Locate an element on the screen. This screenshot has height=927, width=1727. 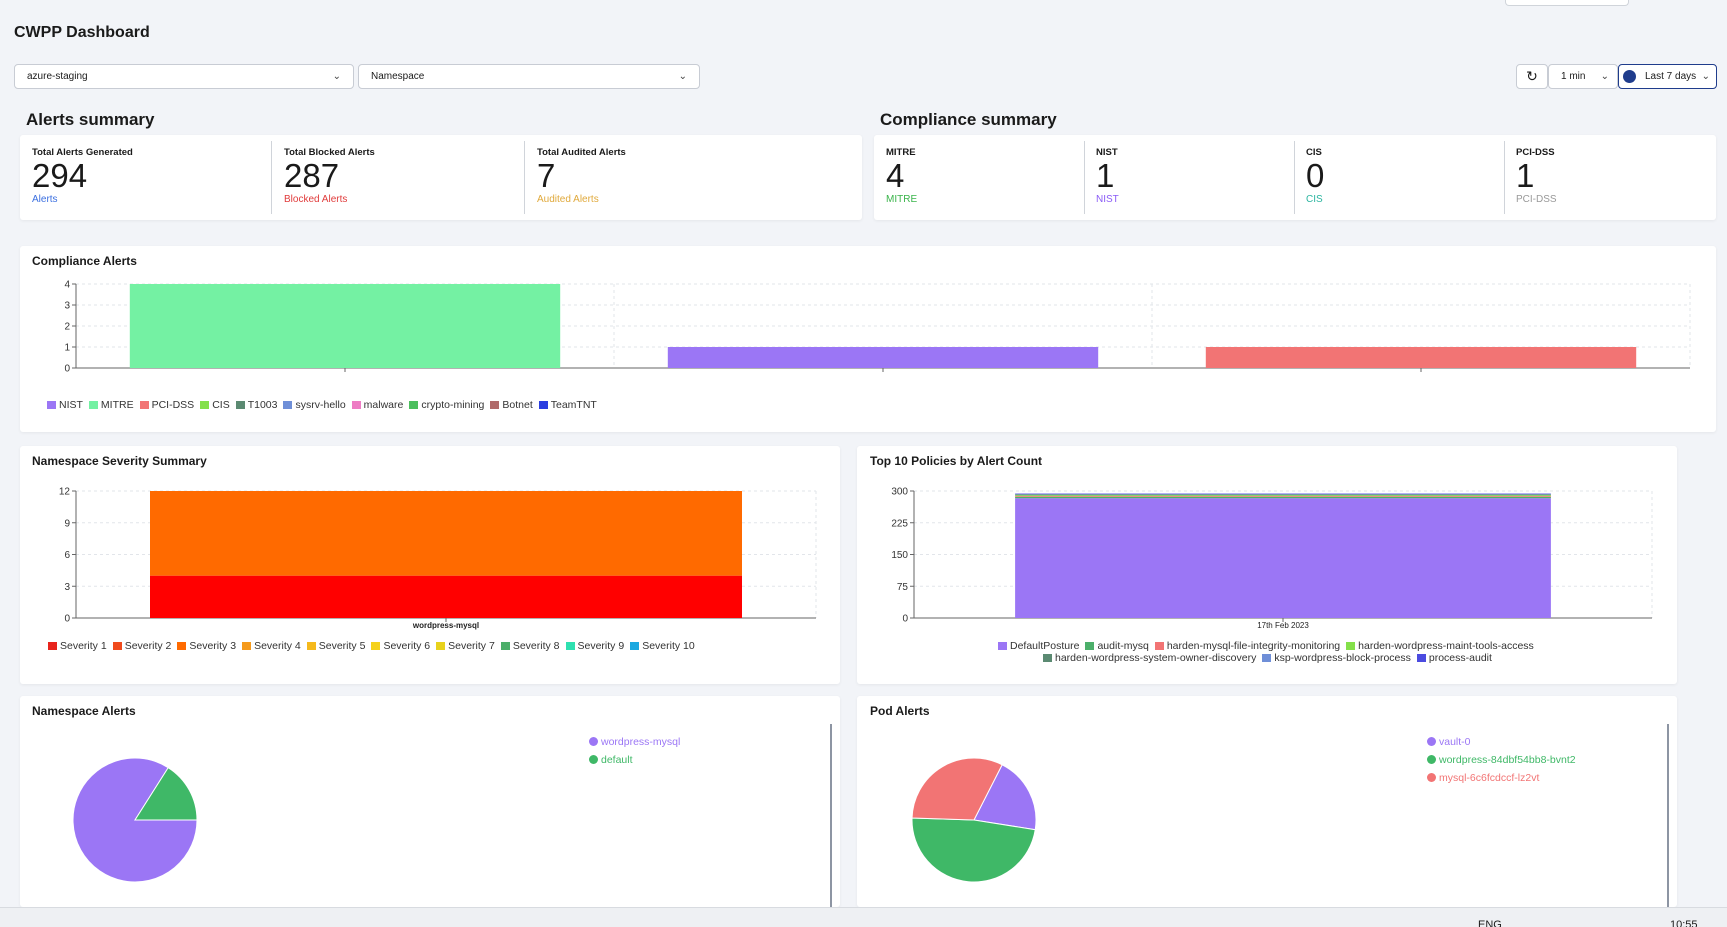
y-tick-label: 1 is located at coordinates (67, 348).